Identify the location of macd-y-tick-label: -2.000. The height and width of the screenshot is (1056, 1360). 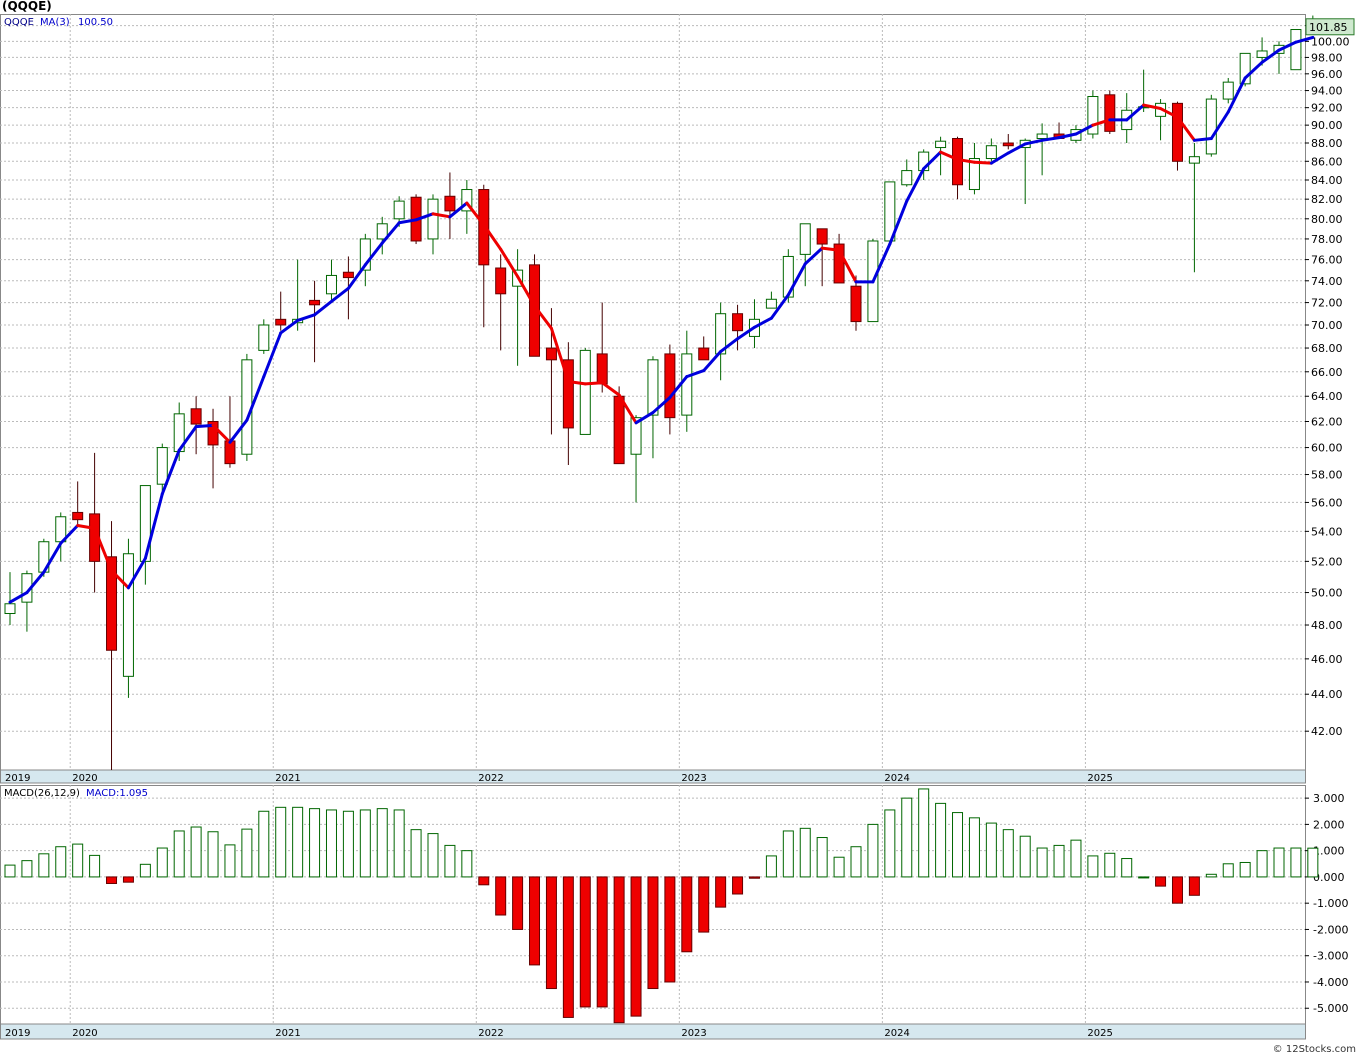
(1330, 929).